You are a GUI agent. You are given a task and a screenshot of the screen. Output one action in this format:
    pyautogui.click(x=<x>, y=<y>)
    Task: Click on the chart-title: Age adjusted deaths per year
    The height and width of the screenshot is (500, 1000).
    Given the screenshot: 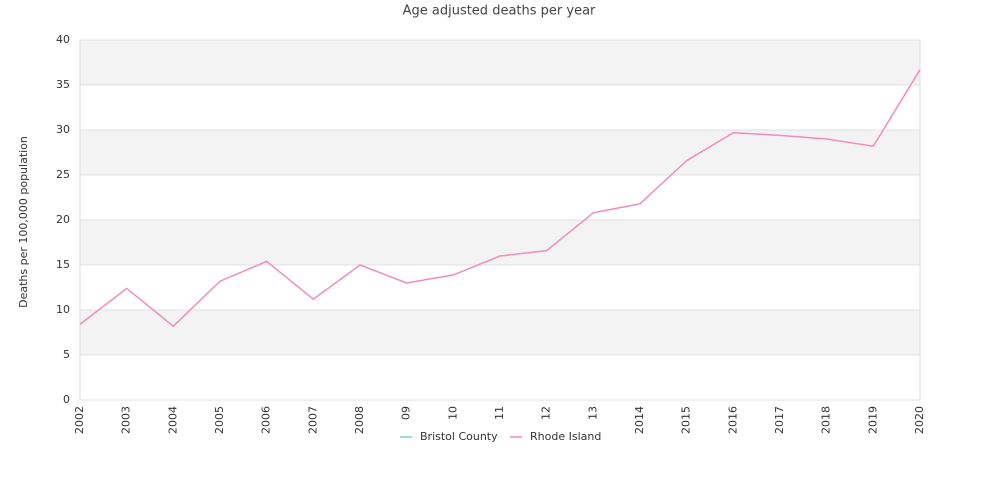 What is the action you would take?
    pyautogui.click(x=499, y=11)
    